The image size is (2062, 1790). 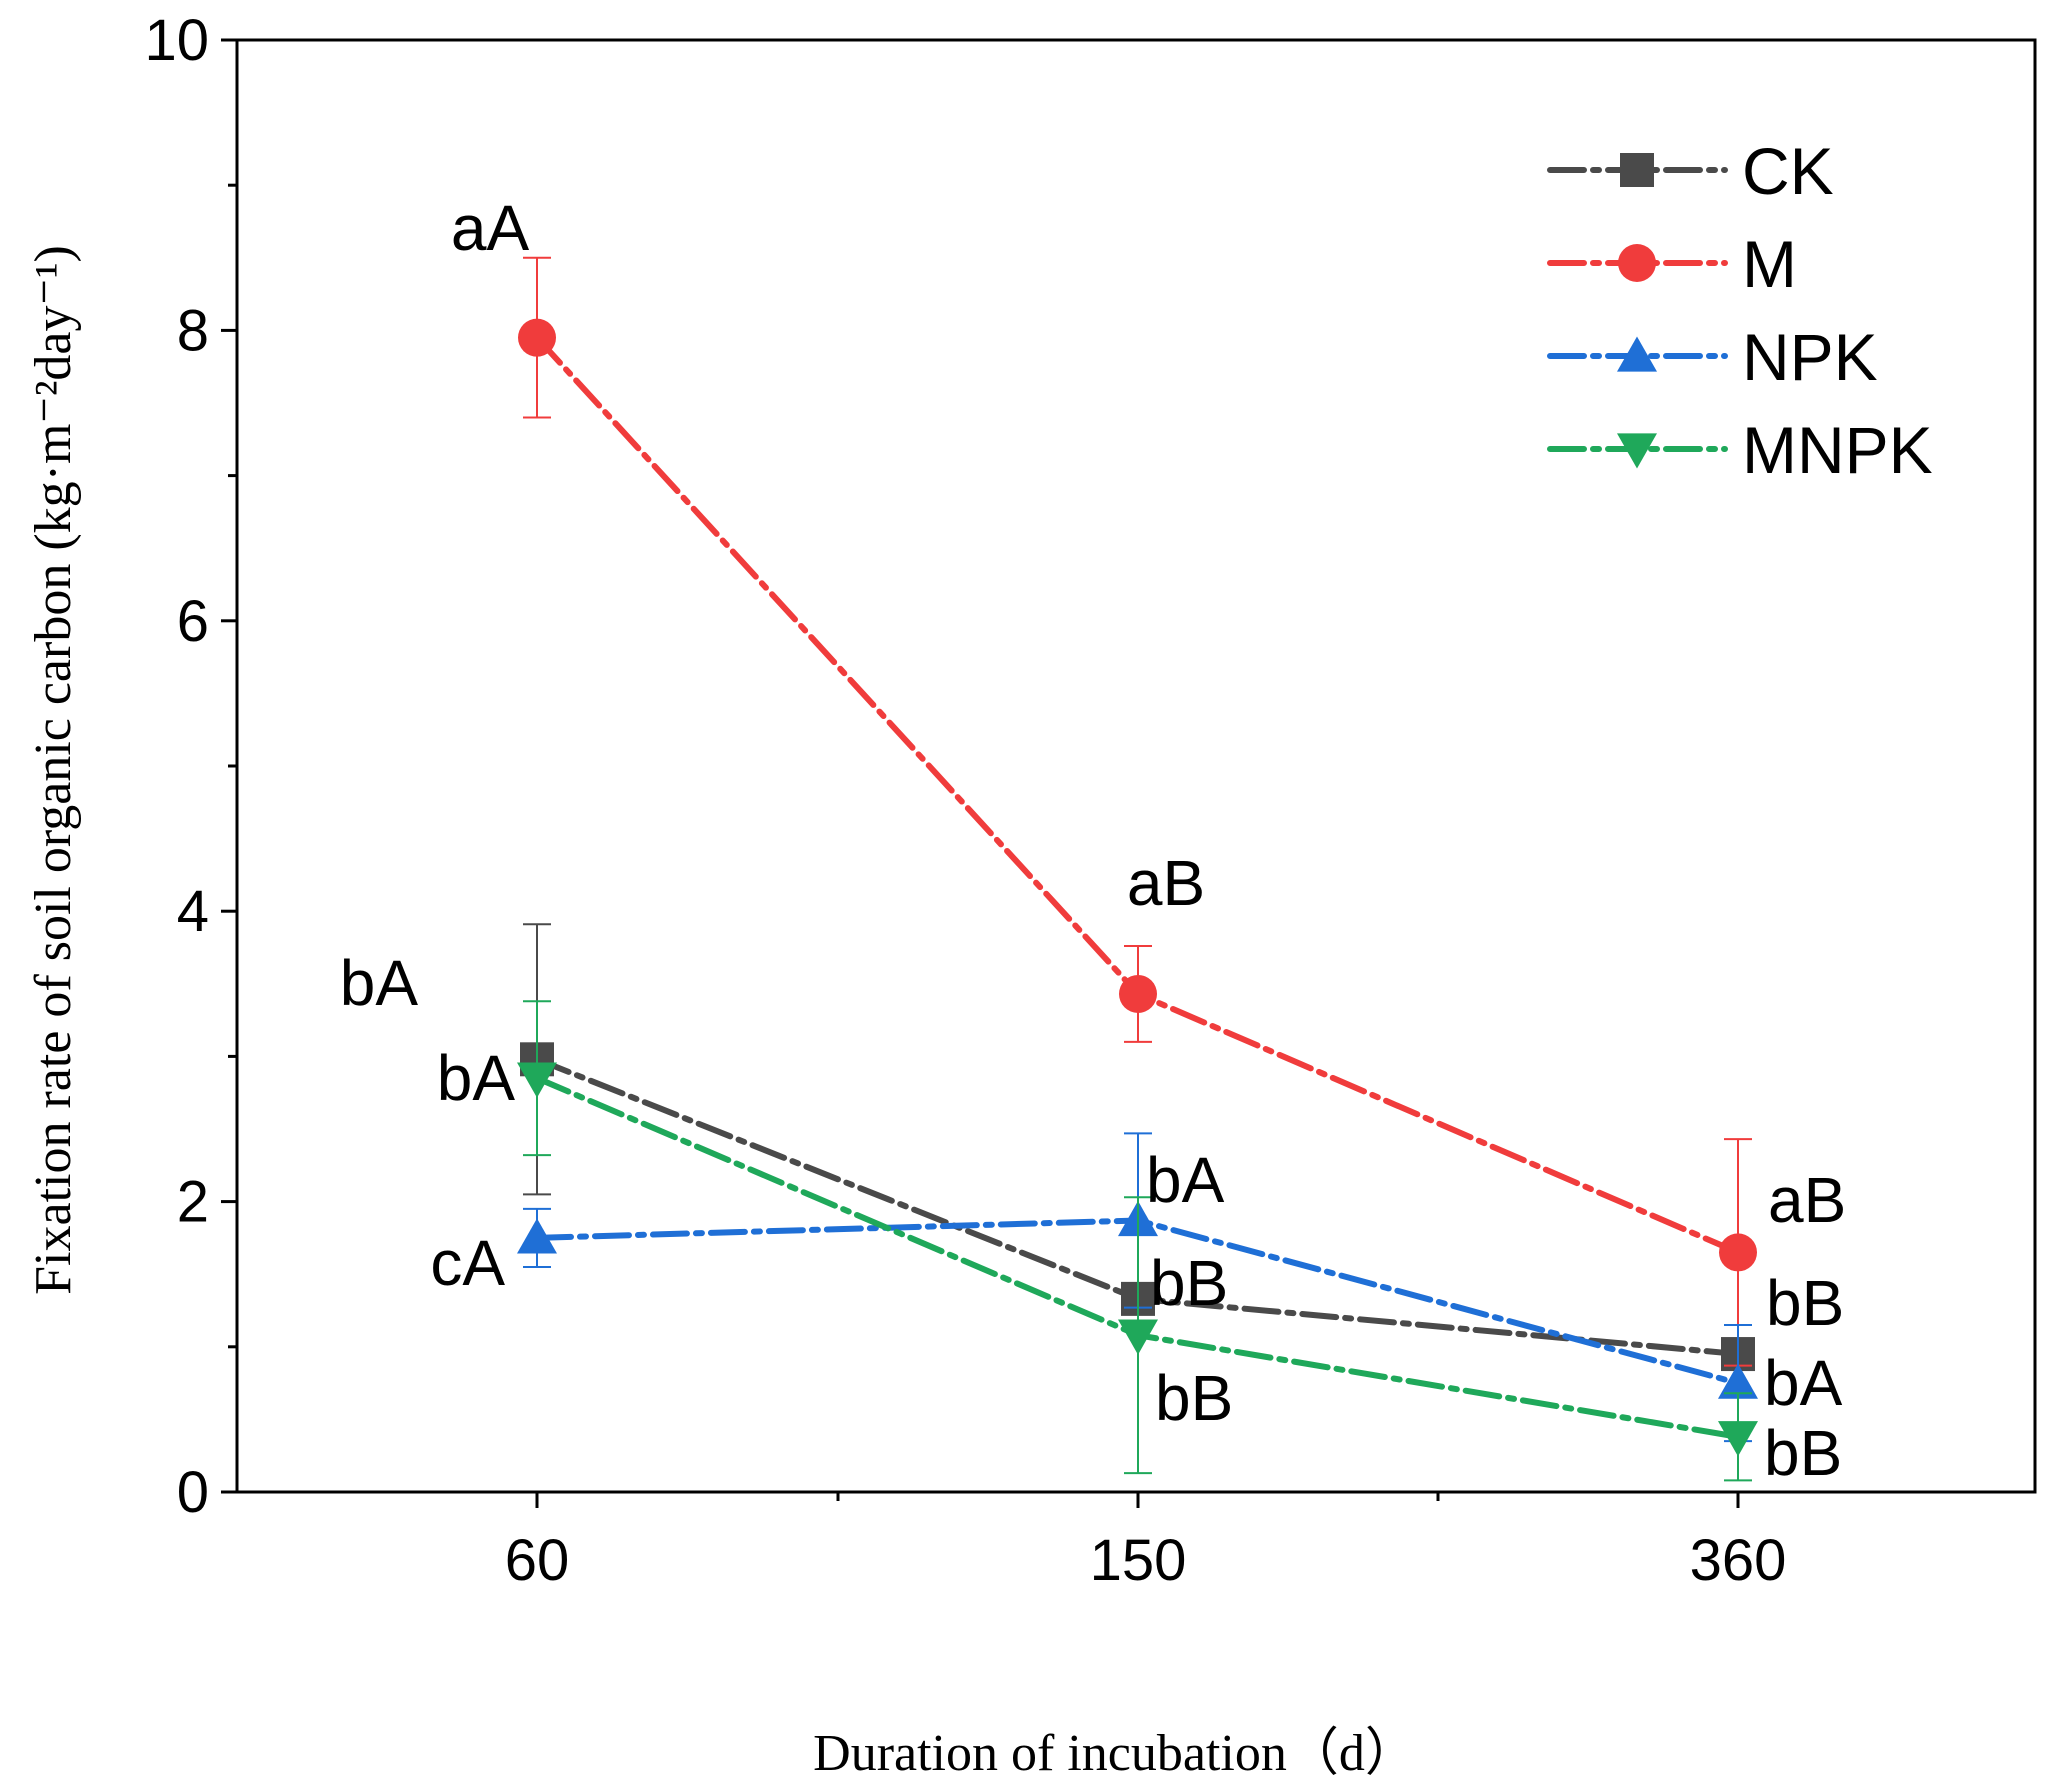 What do you see at coordinates (1138, 1560) in the screenshot?
I see `x-tick-label: 150` at bounding box center [1138, 1560].